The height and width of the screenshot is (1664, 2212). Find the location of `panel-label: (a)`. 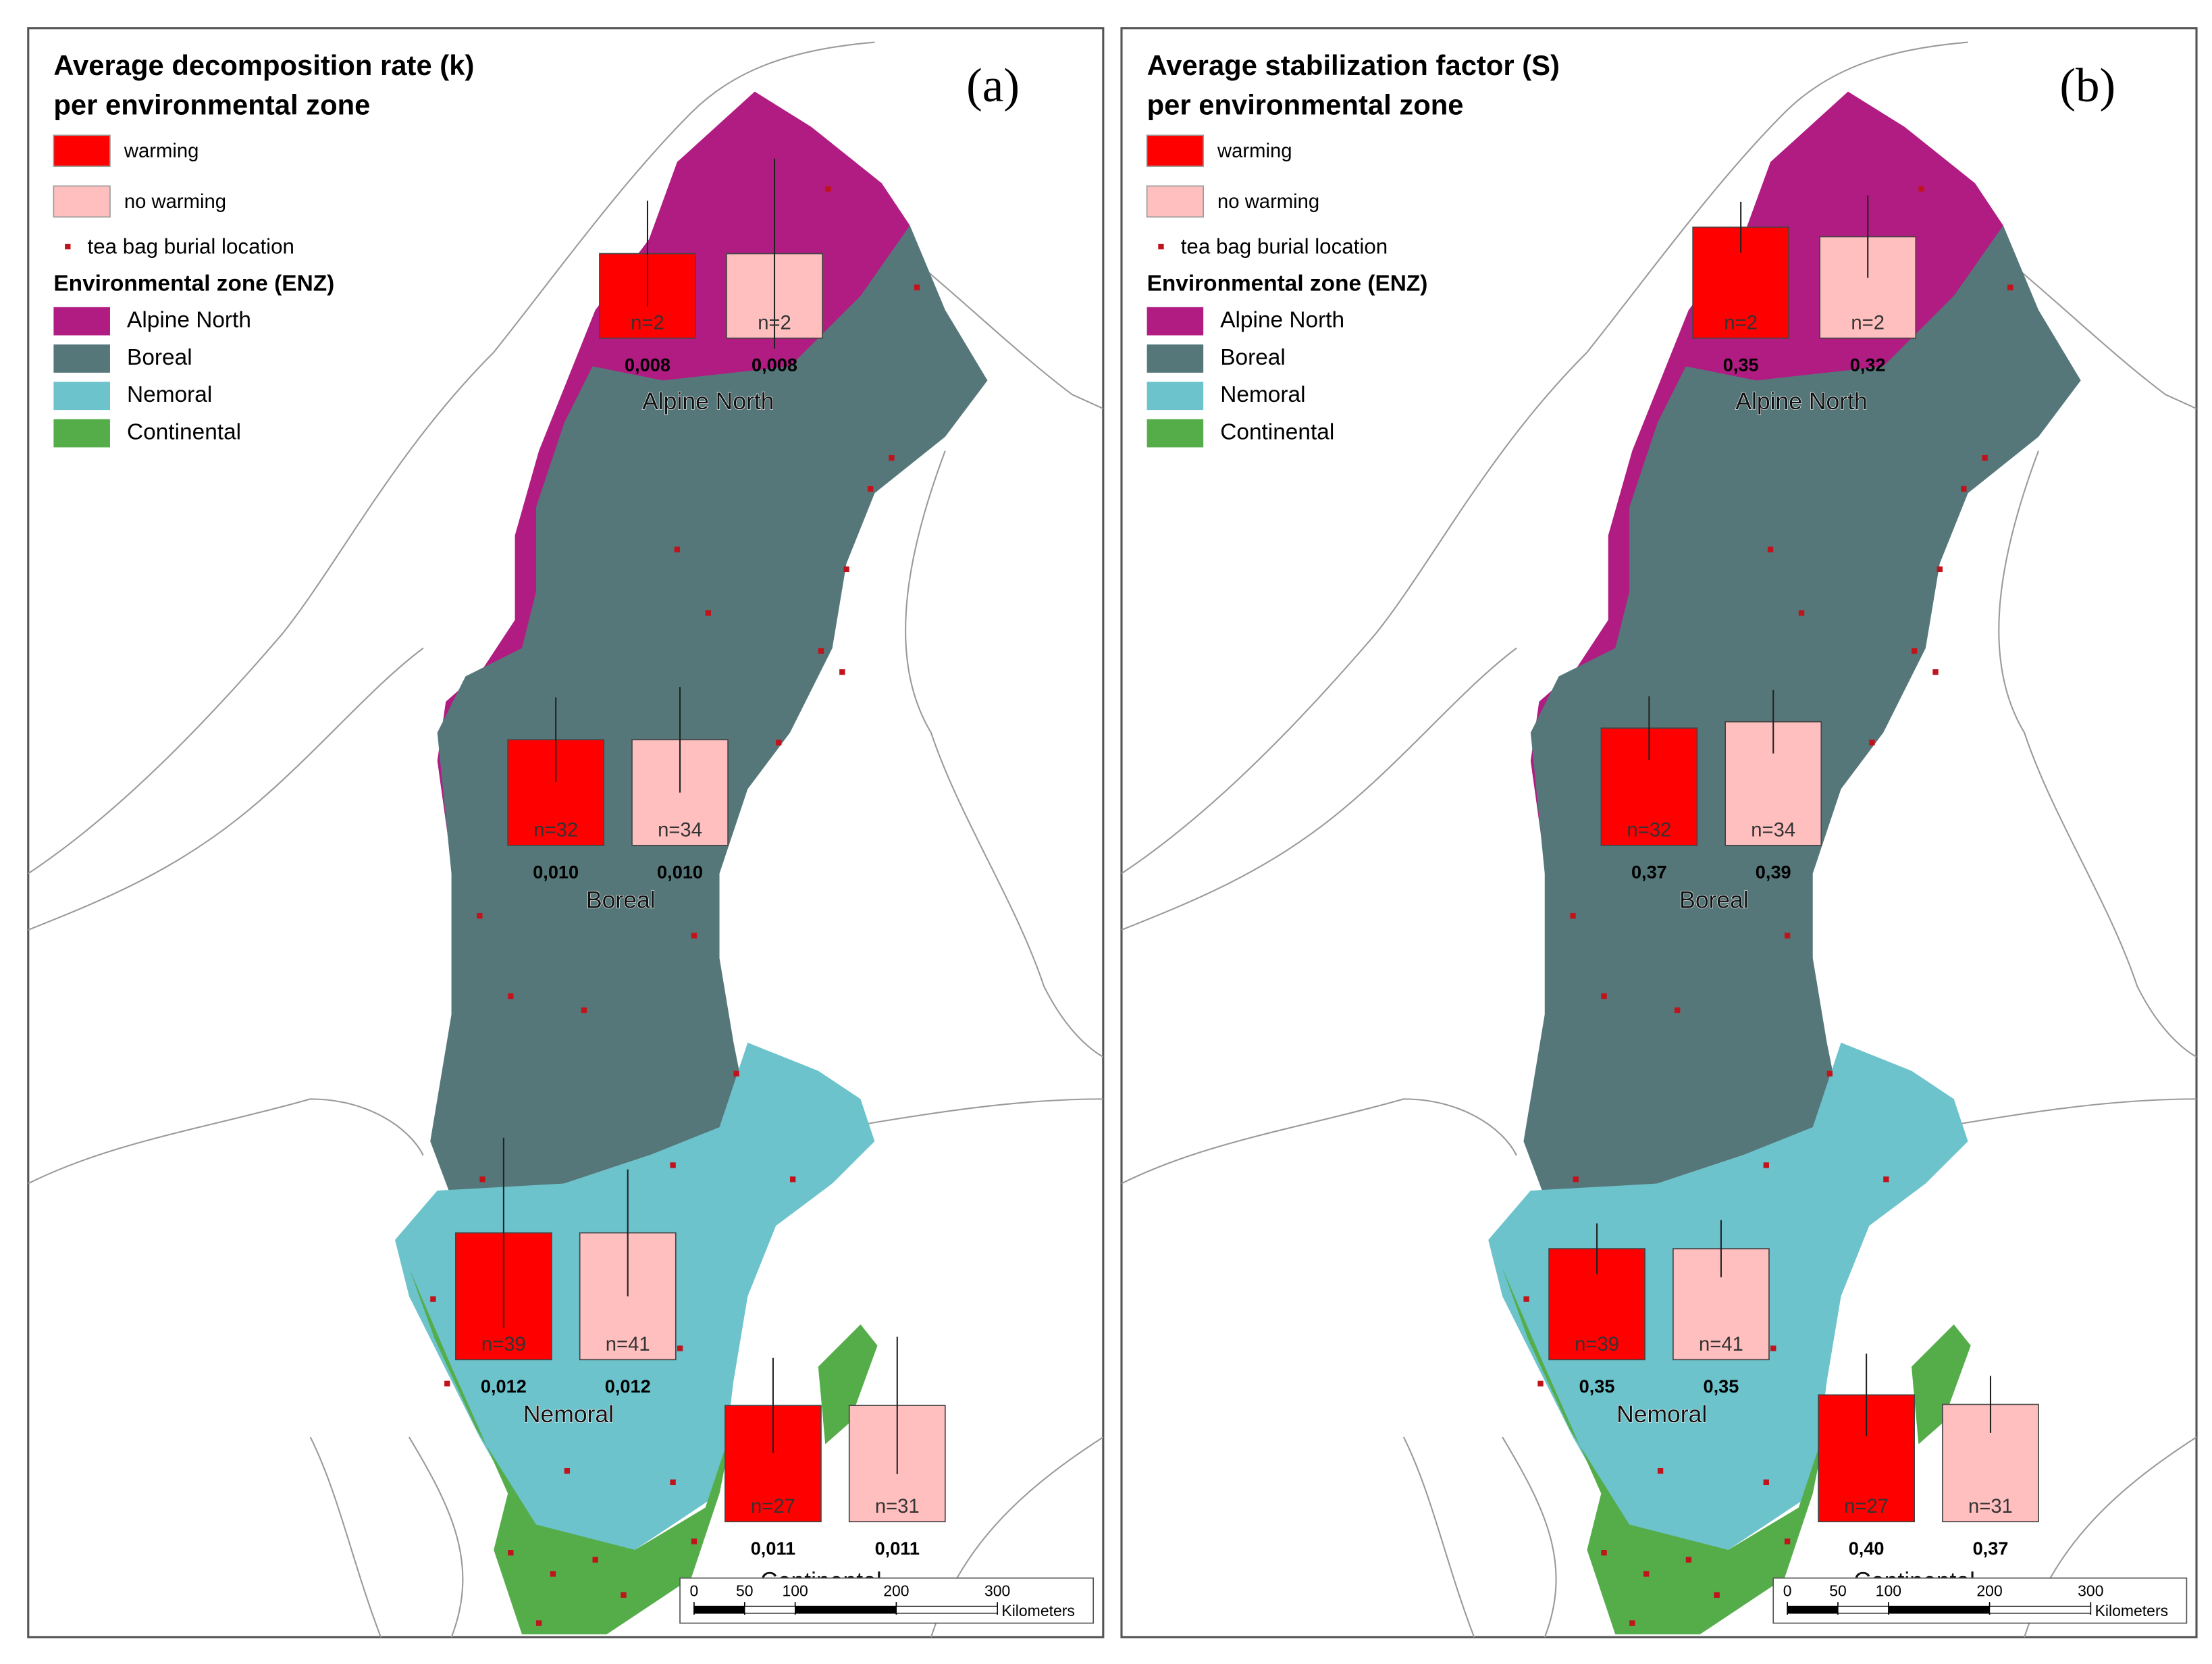

panel-label: (a) is located at coordinates (993, 85).